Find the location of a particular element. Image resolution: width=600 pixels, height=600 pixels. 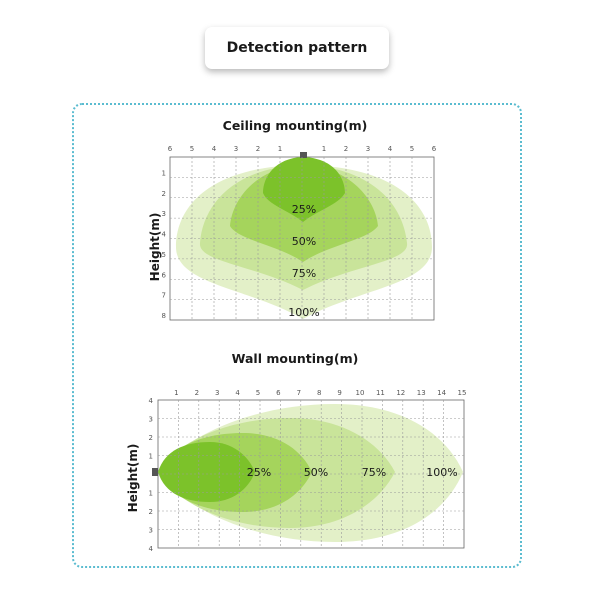

wall-x-tick: 1 is located at coordinates (176, 393).